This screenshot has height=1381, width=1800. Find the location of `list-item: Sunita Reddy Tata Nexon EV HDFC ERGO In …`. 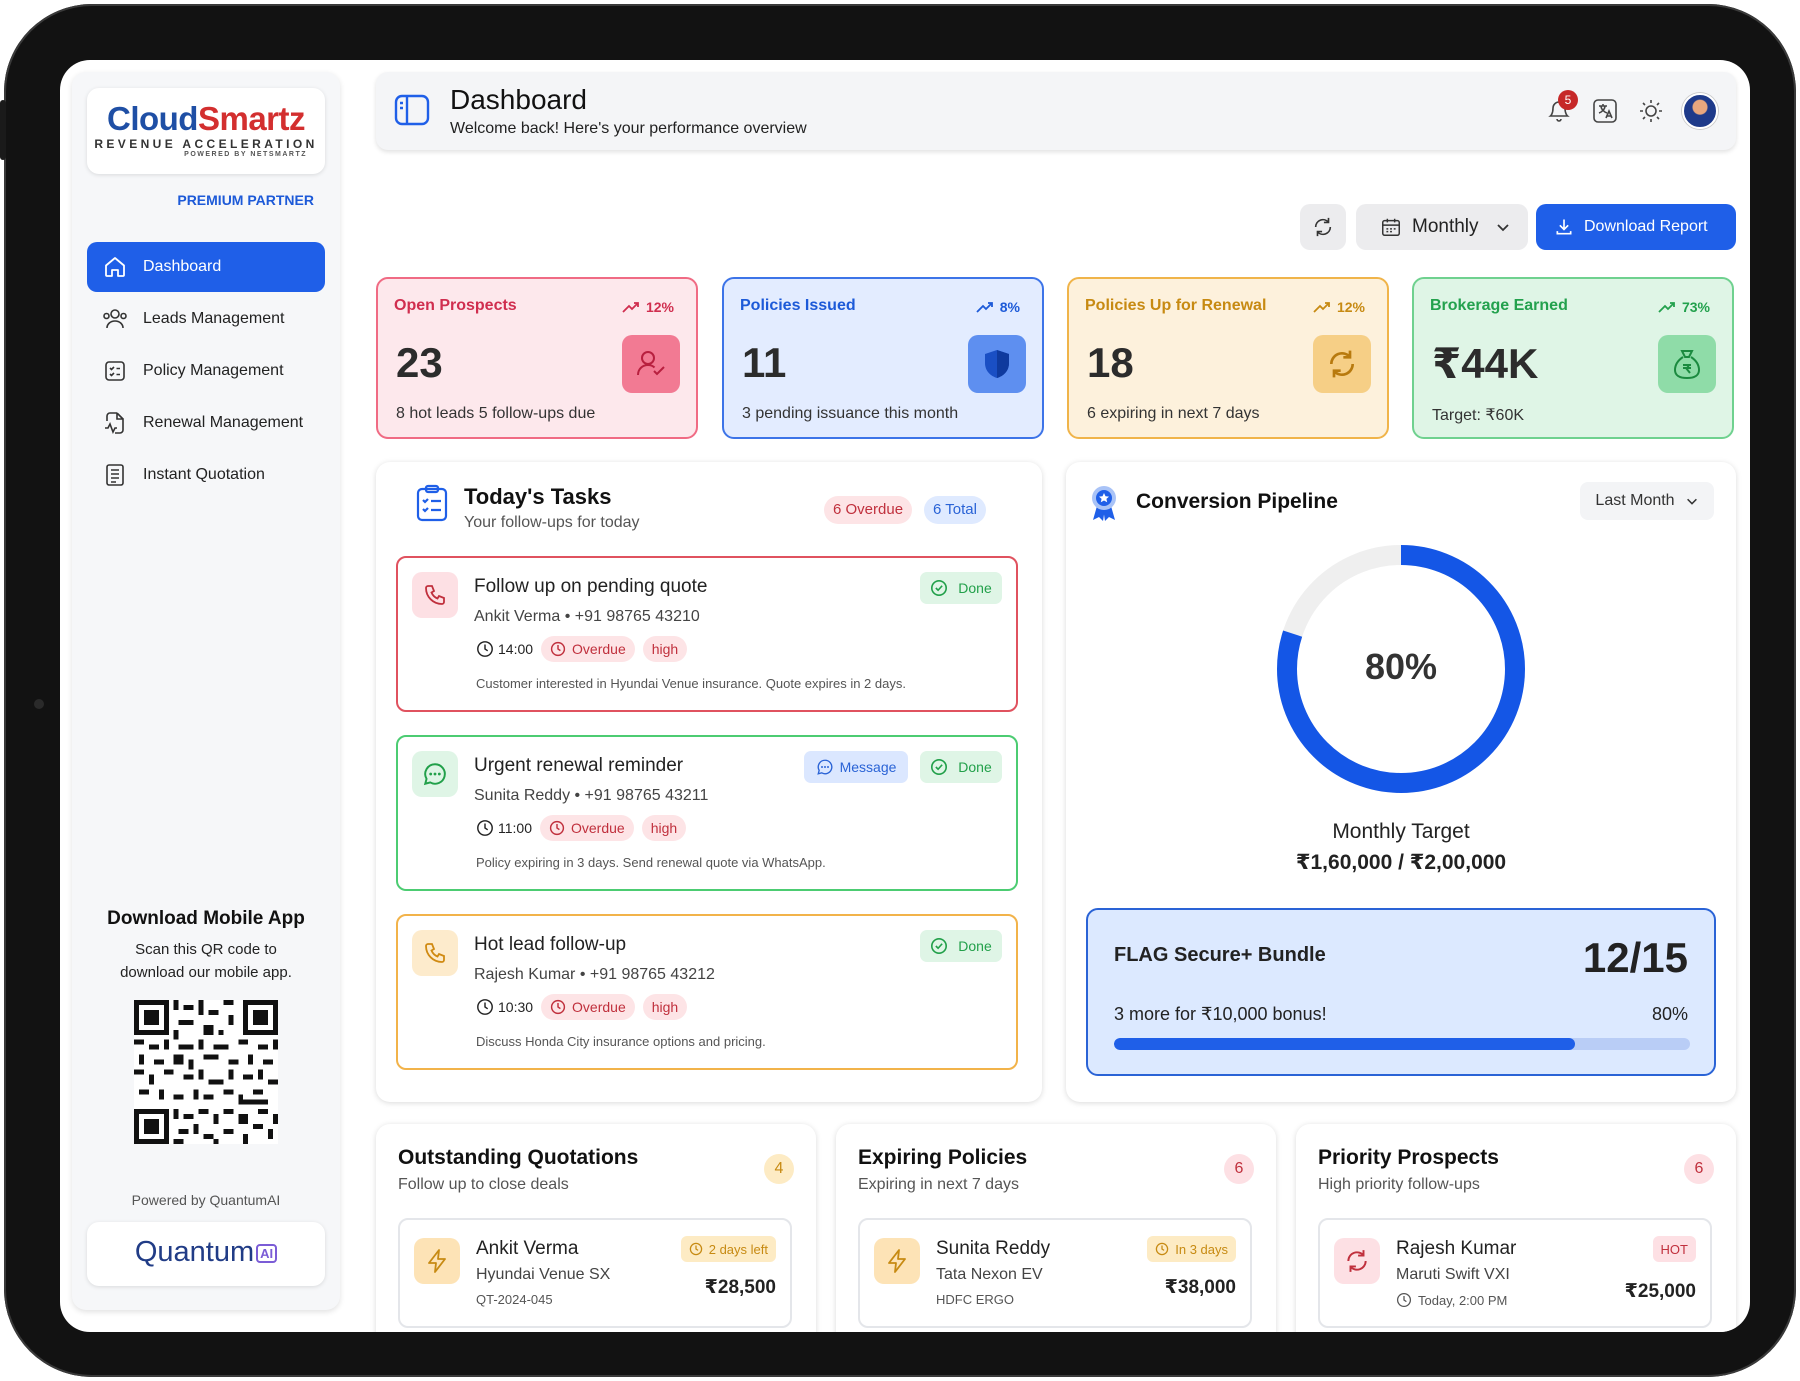

list-item: Sunita Reddy Tata Nexon EV HDFC ERGO In … is located at coordinates (1055, 1273).